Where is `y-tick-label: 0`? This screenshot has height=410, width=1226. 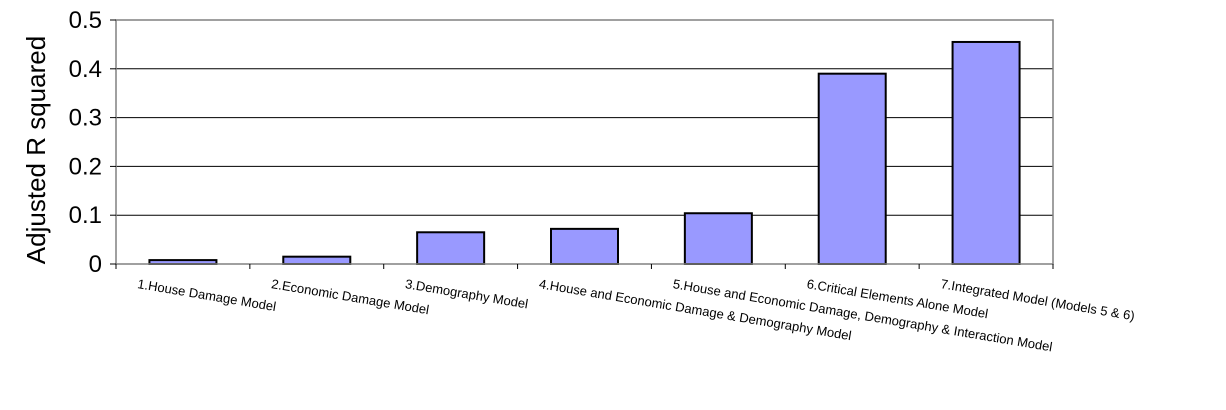 y-tick-label: 0 is located at coordinates (95, 264).